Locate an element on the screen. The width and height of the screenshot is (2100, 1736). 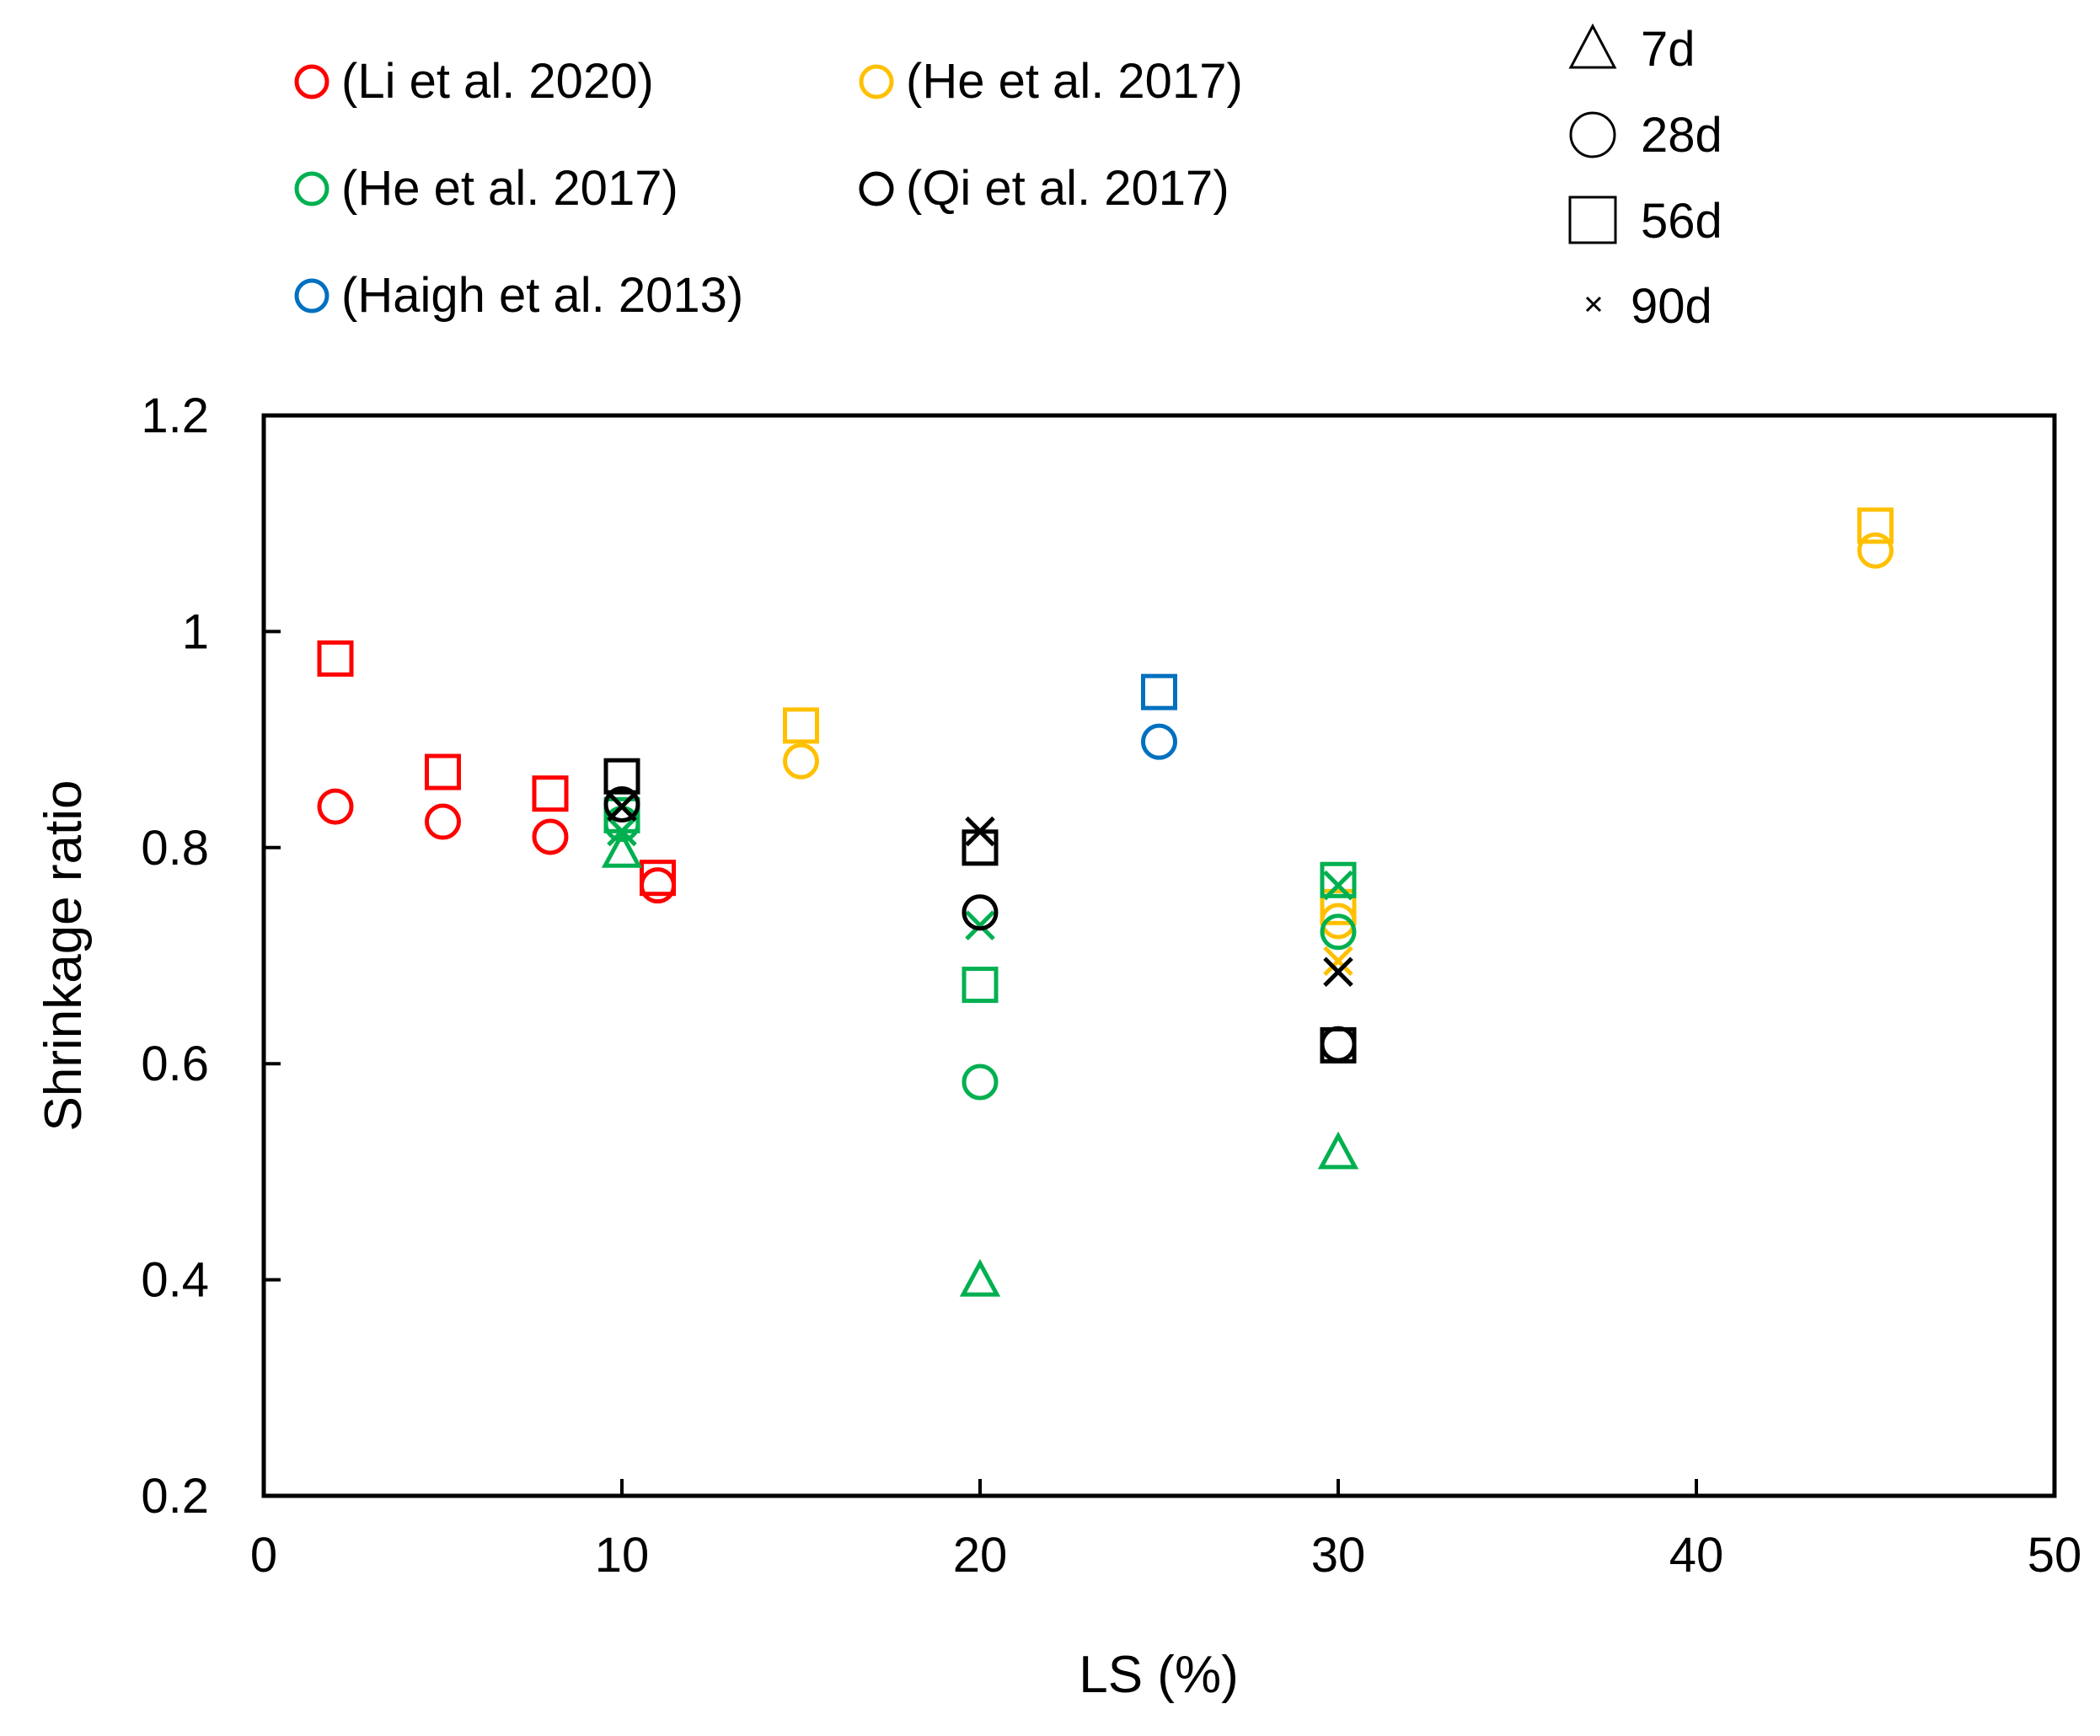
y-tick-label: 1.2 is located at coordinates (175, 415).